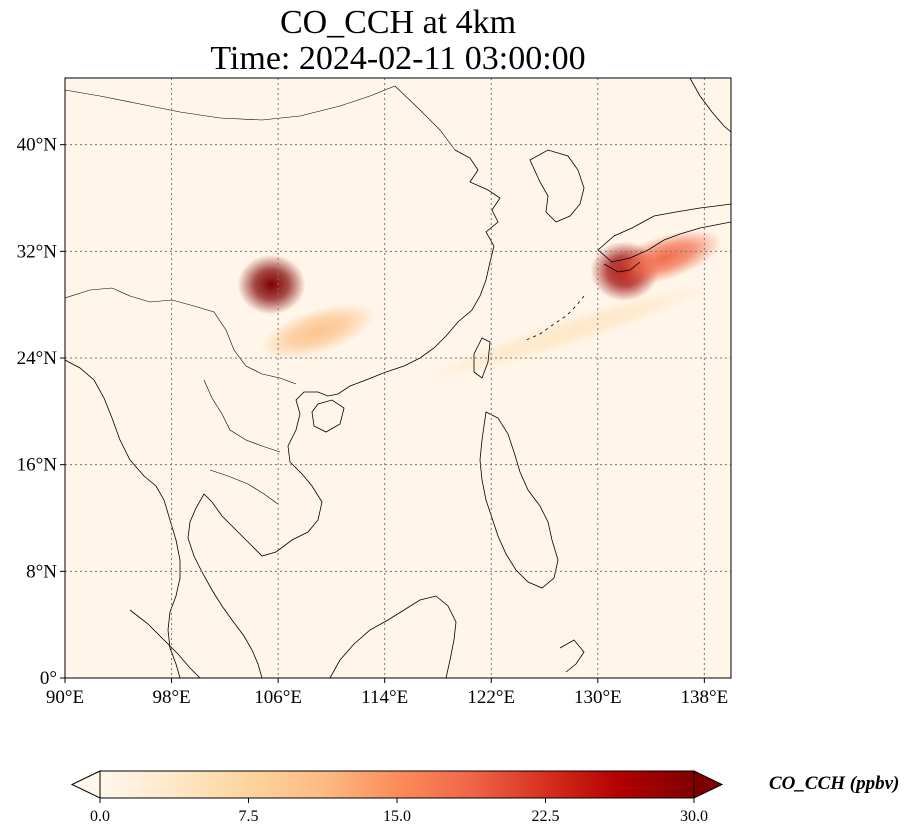 The width and height of the screenshot is (921, 836). What do you see at coordinates (598, 697) in the screenshot?
I see `lon-tick-label: 130°E` at bounding box center [598, 697].